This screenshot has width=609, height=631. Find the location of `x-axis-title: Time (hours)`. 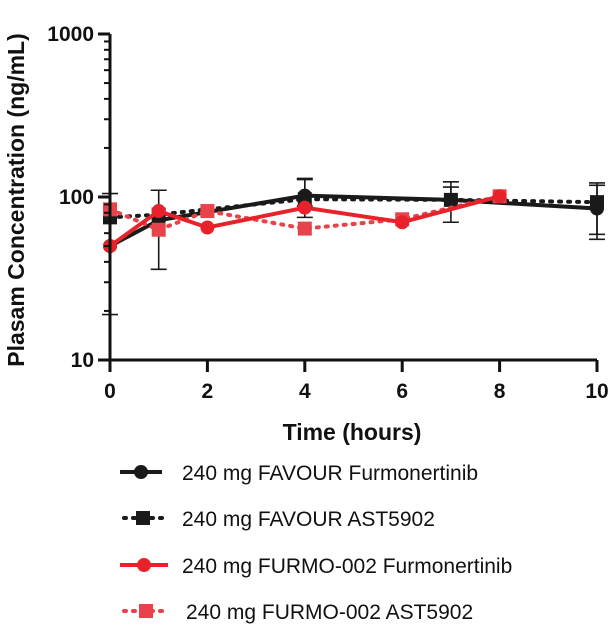

x-axis-title: Time (hours) is located at coordinates (352, 432).